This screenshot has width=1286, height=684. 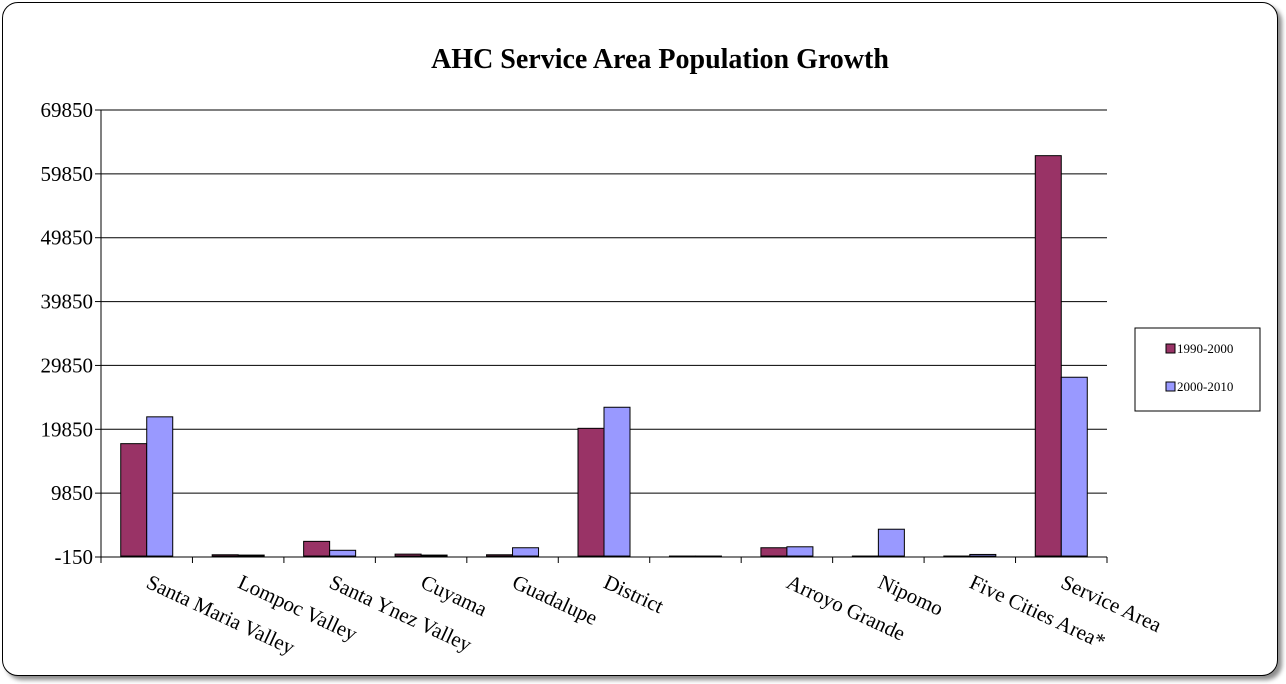 I want to click on bar-1990-2000-santa-maria-valley, so click(x=134, y=500).